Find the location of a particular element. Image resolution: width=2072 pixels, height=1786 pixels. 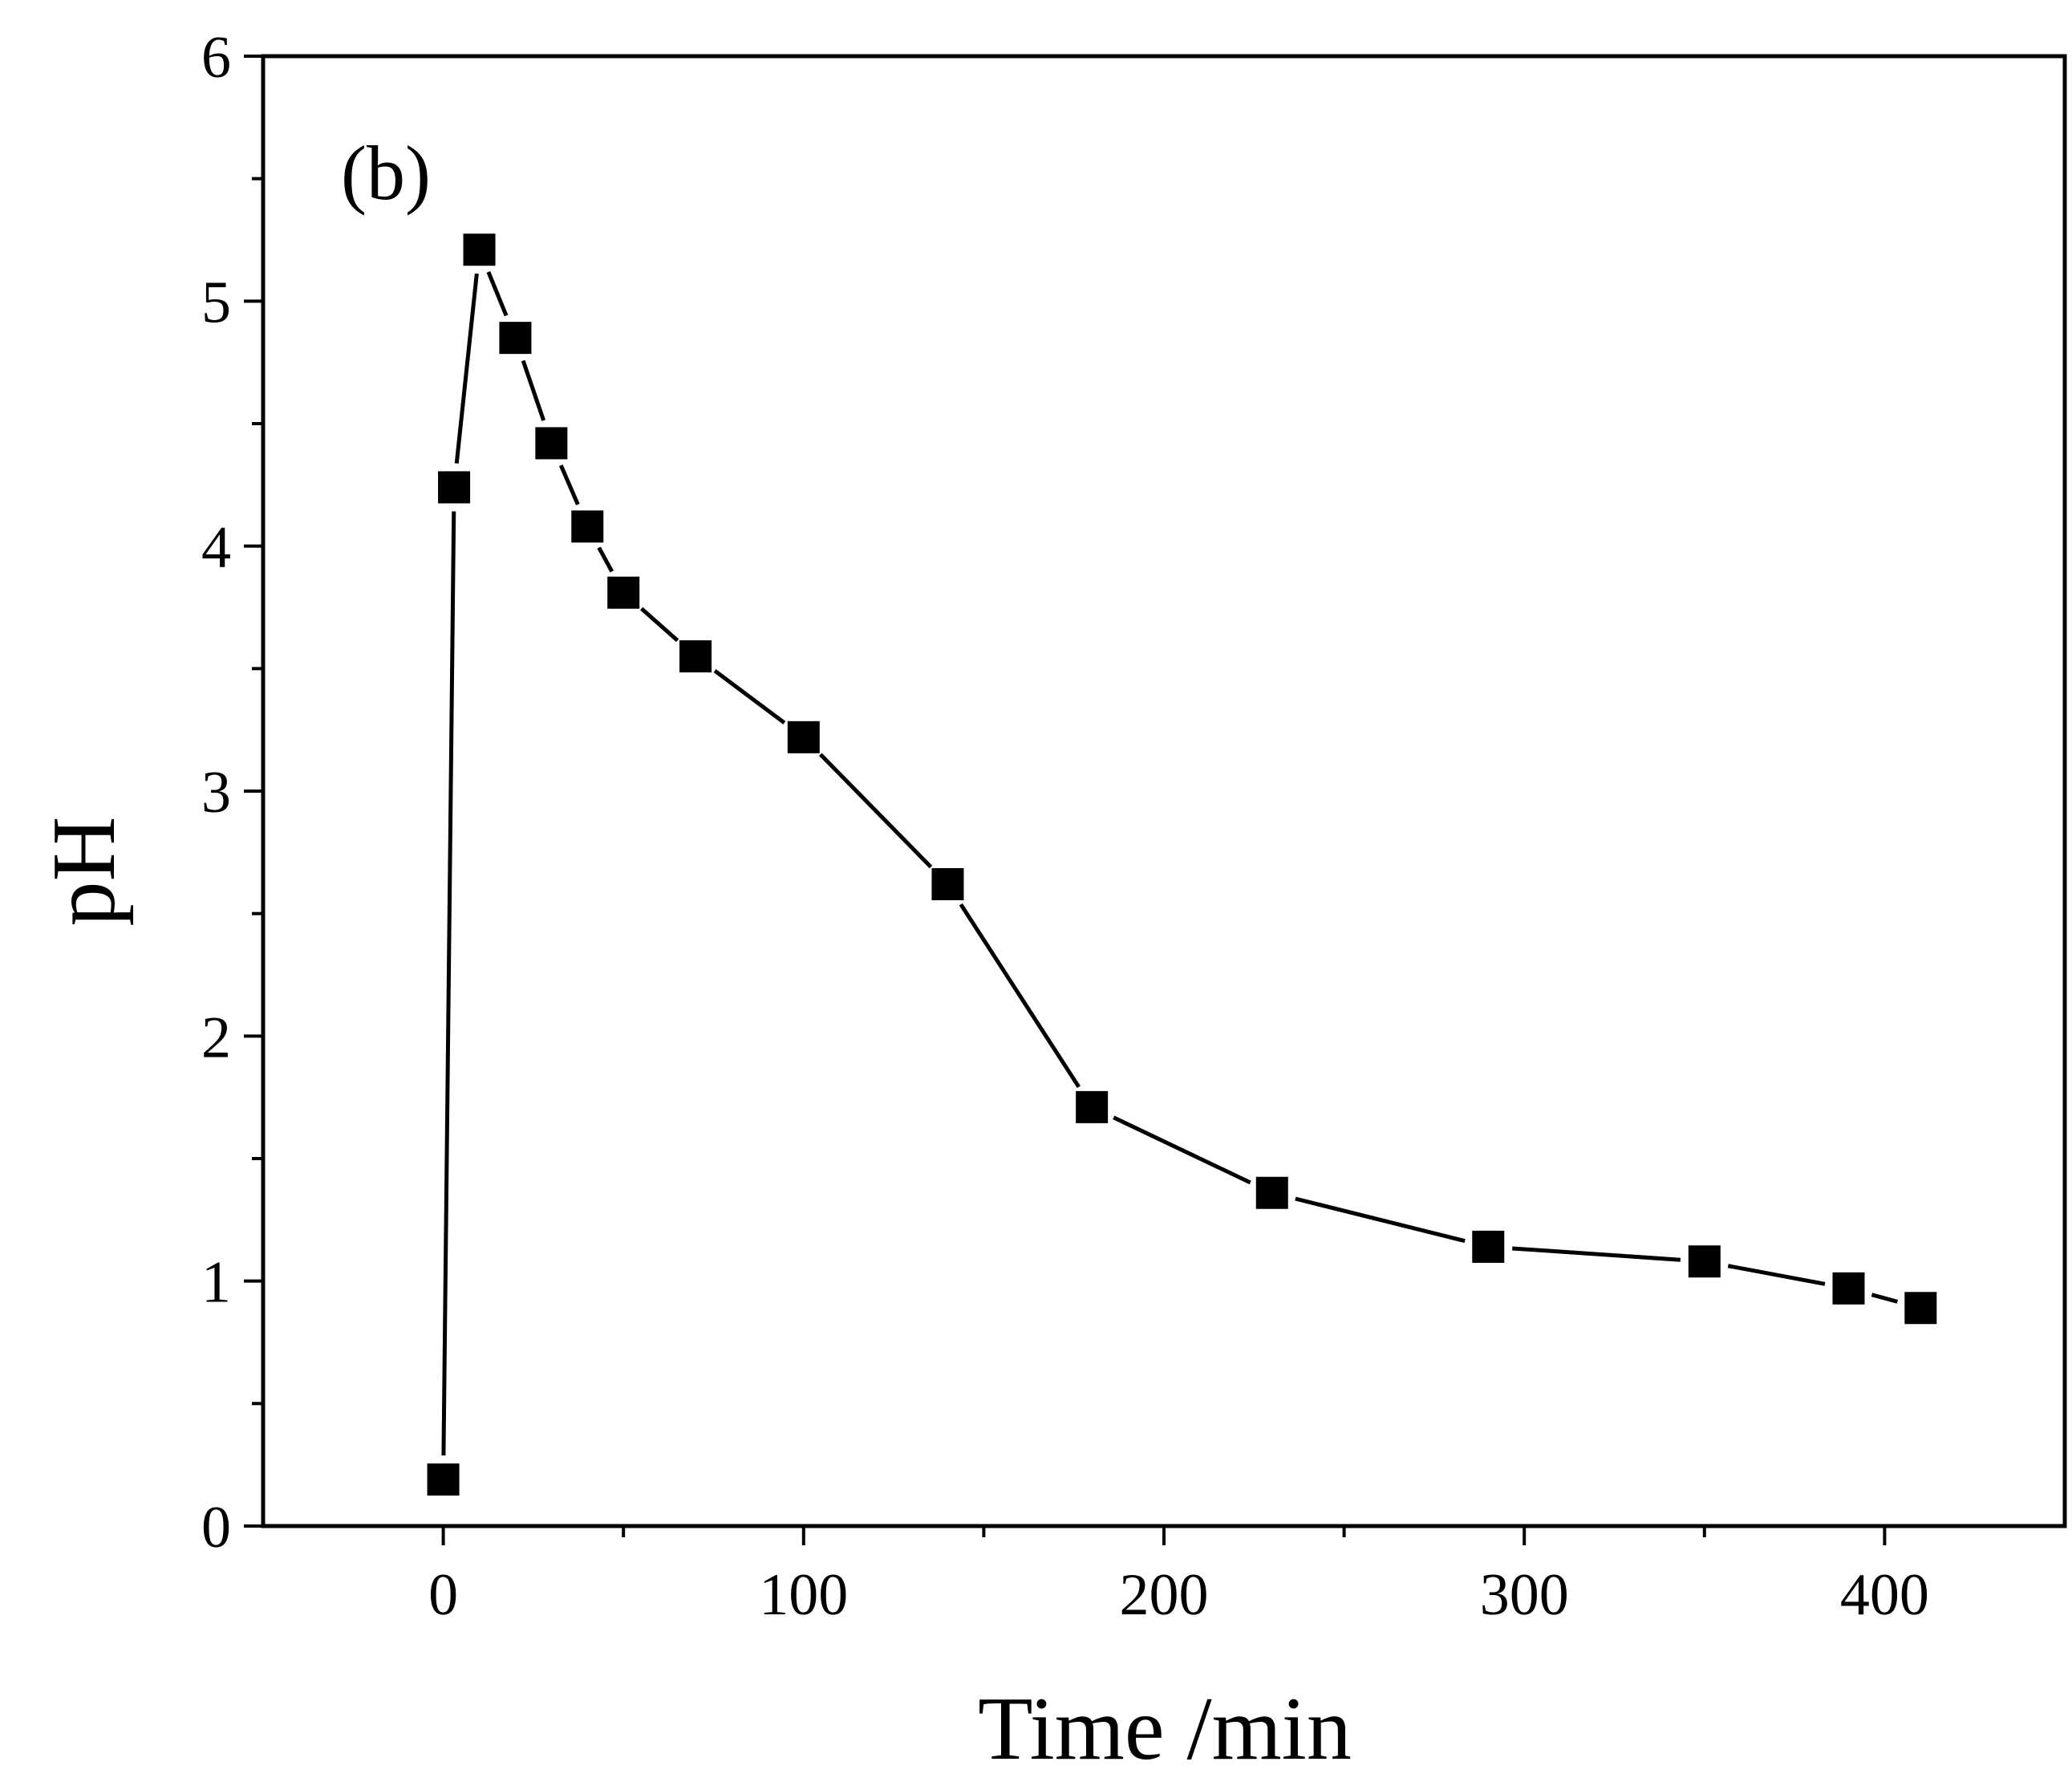

x-tick-label: 200 is located at coordinates (1165, 1595).